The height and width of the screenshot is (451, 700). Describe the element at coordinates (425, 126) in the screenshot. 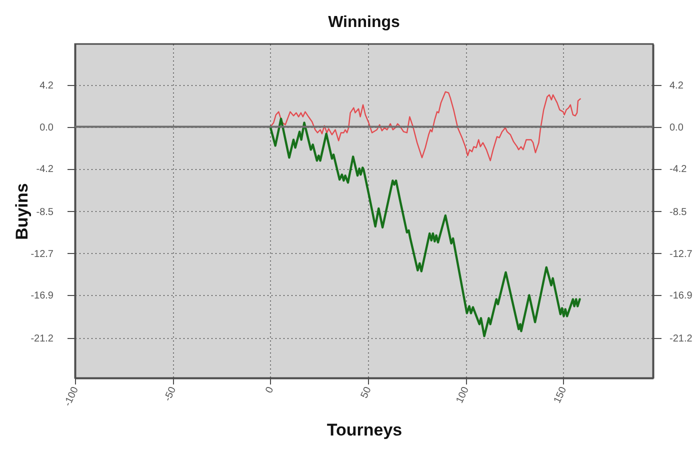

I see `line-series` at that location.